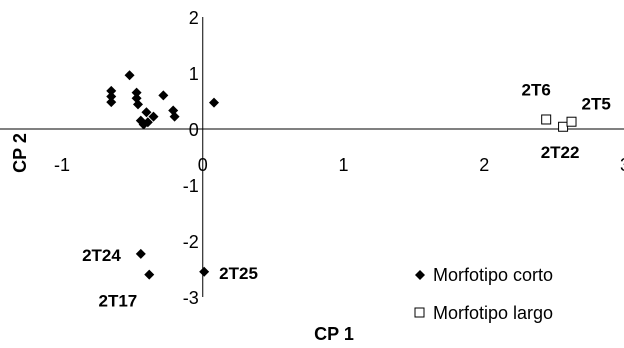 The image size is (624, 348). I want to click on point-label: 2T5, so click(596, 104).